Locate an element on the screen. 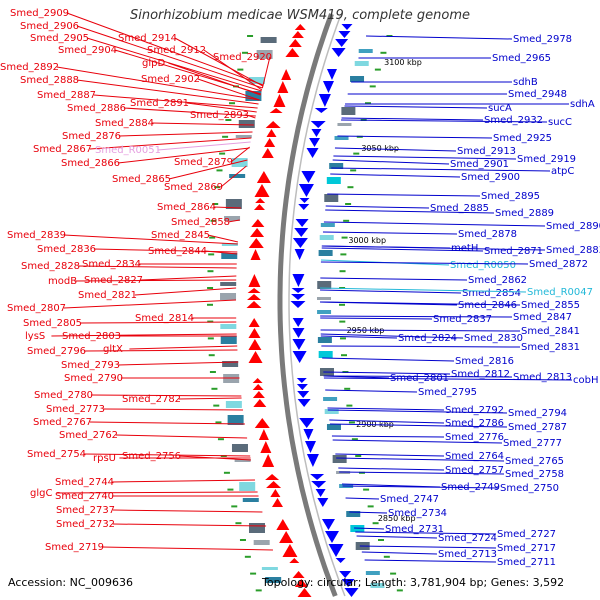 This screenshot has height=600, width=600. gene-label: Smed_2713 is located at coordinates (467, 554).